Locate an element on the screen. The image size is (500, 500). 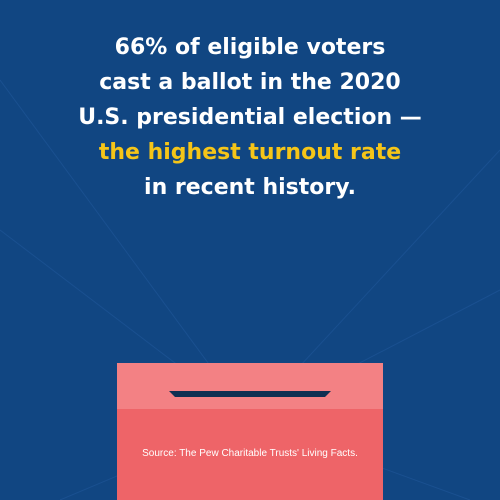
headline-highlight: the highest turnout rate is located at coordinates (250, 152).